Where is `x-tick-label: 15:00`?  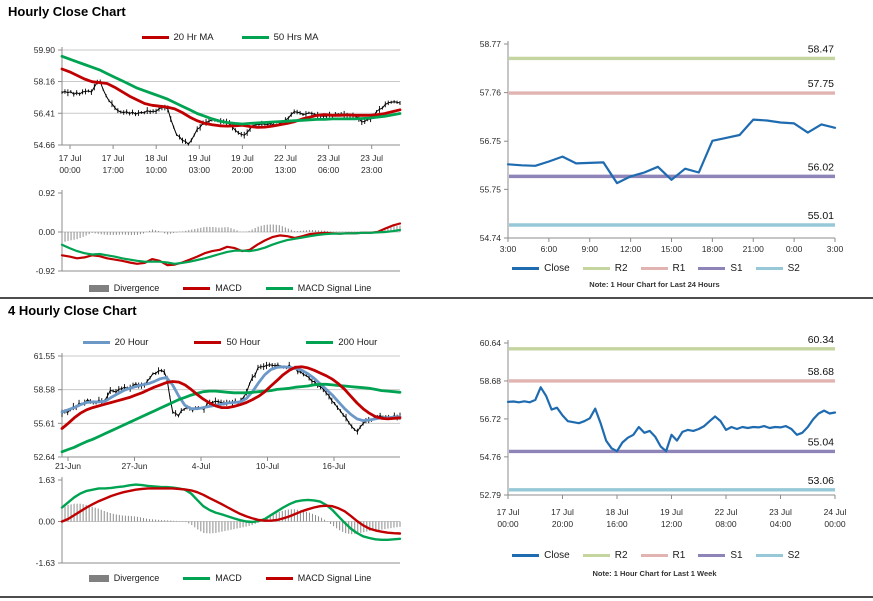 x-tick-label: 15:00 is located at coordinates (672, 249).